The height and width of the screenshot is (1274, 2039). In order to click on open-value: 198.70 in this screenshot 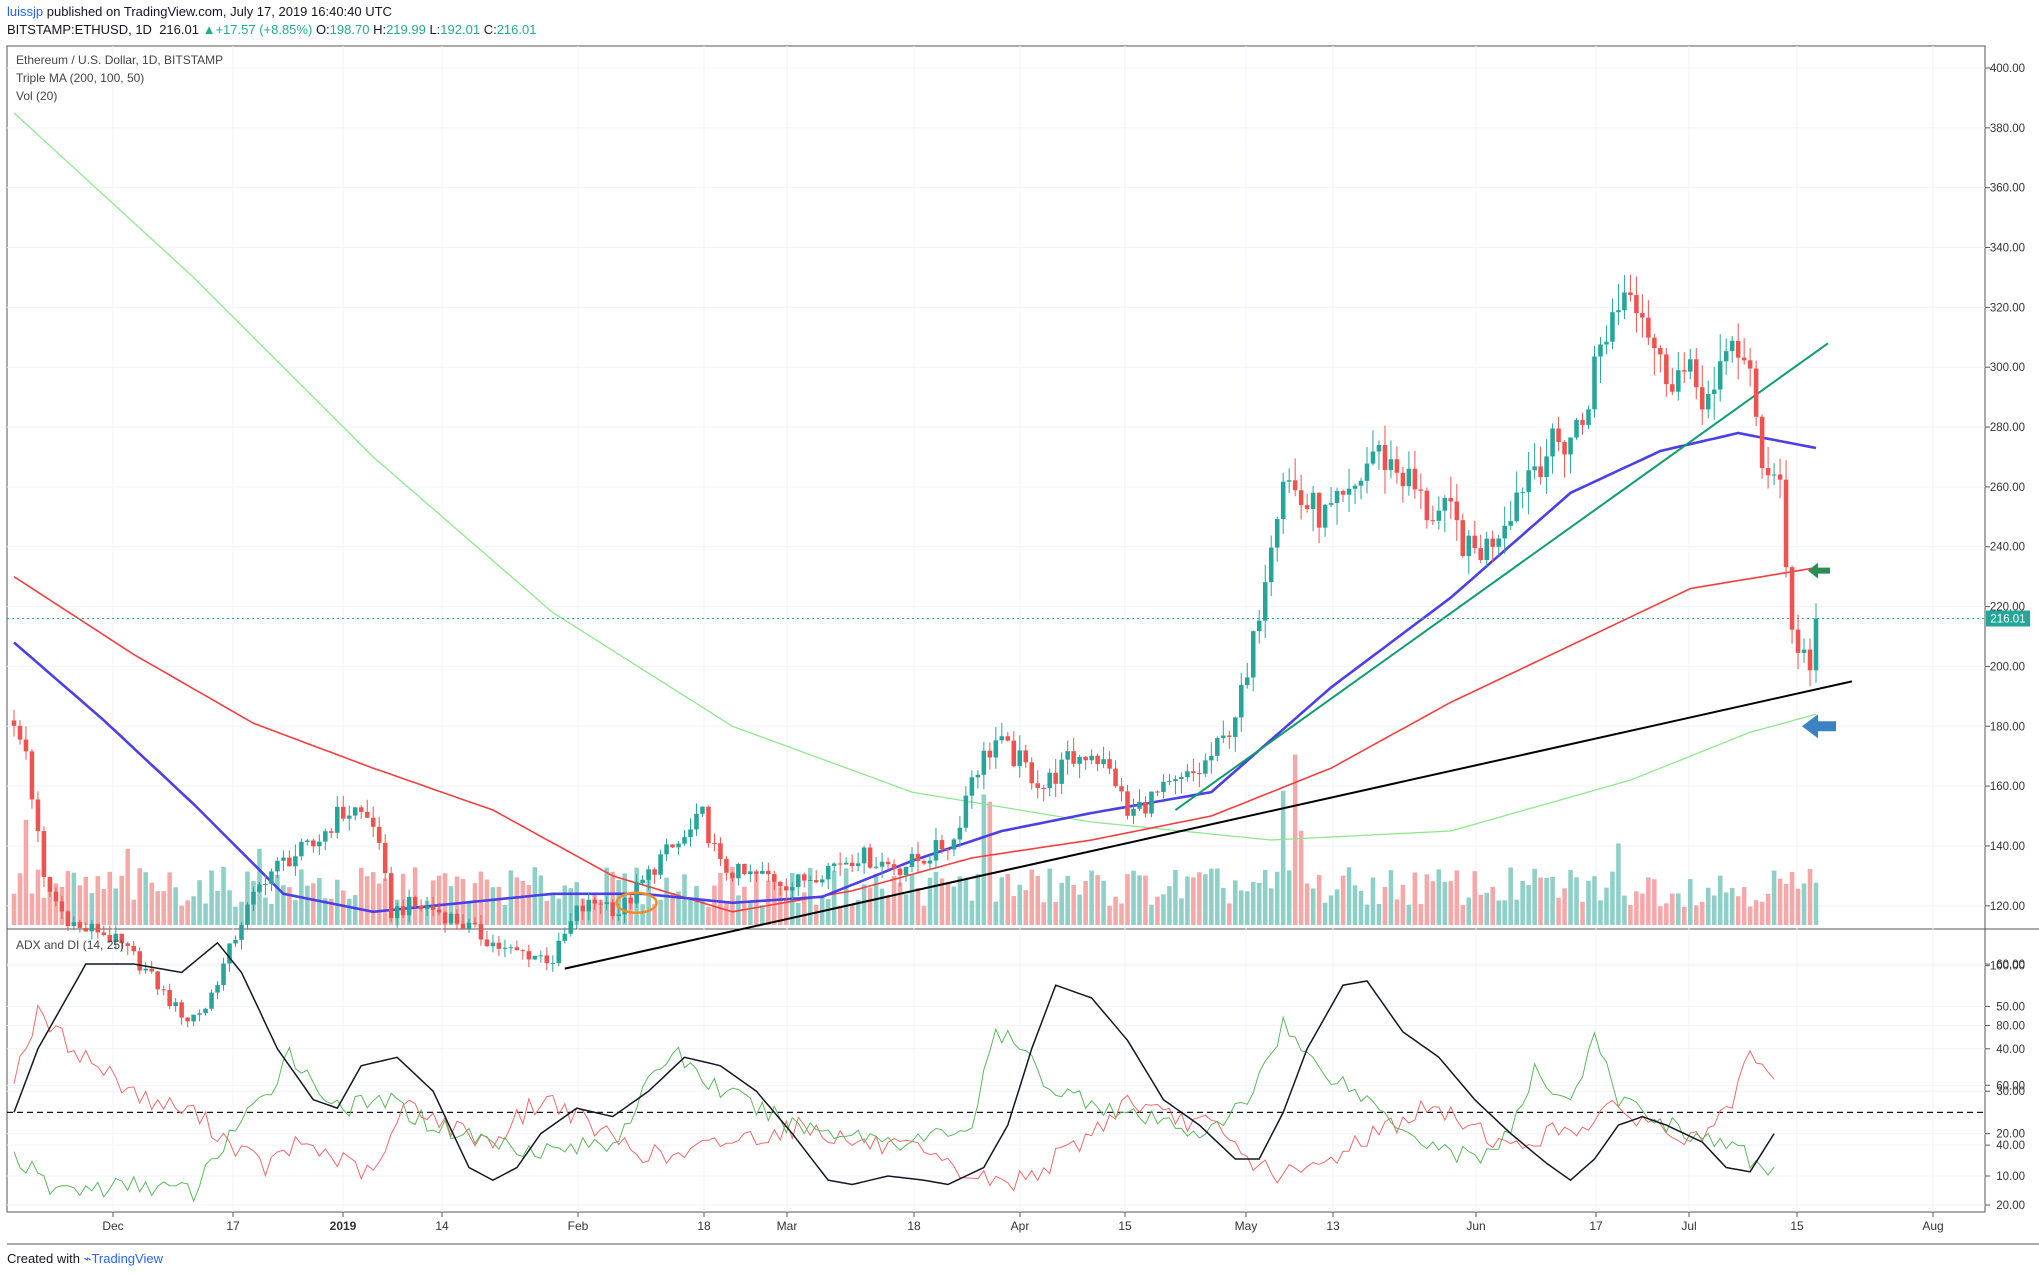, I will do `click(349, 29)`.